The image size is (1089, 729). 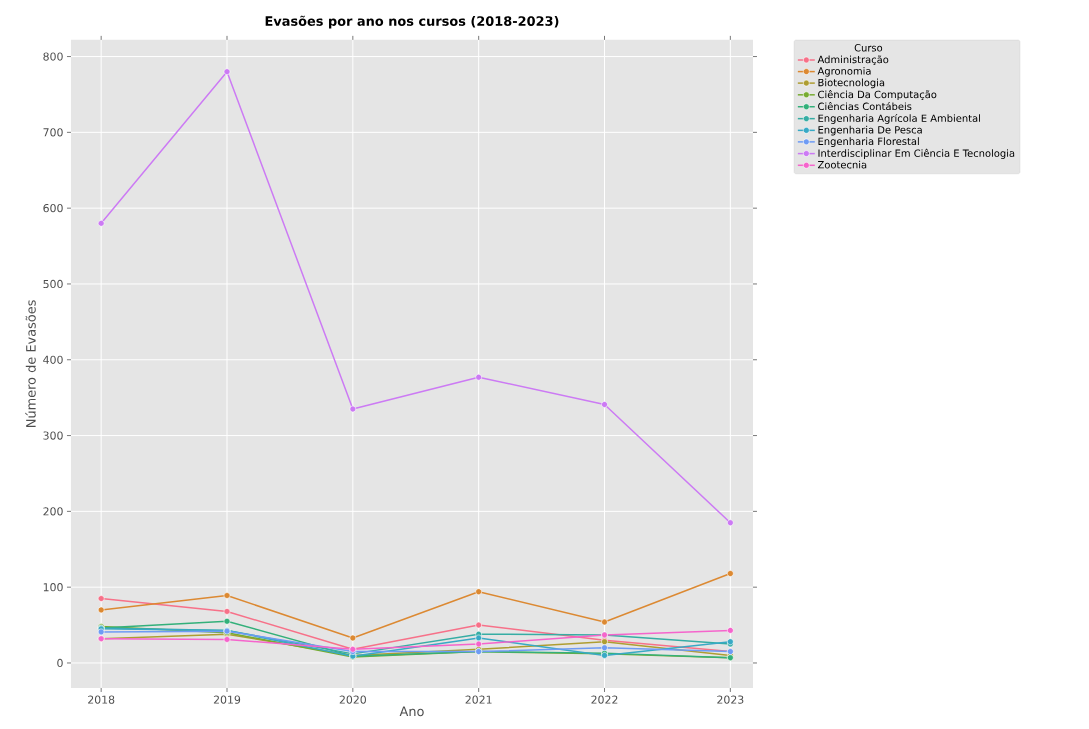 What do you see at coordinates (851, 83) in the screenshot?
I see `legend-label: Biotecnologia` at bounding box center [851, 83].